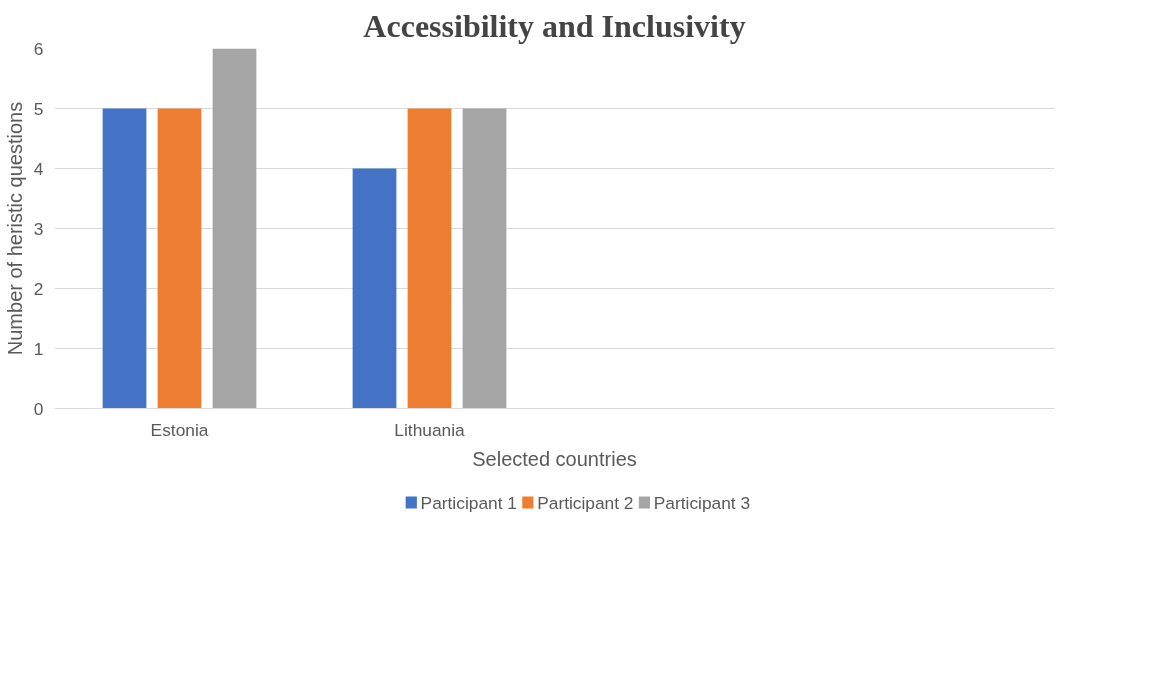  I want to click on legend-label: Participant 1, so click(468, 502).